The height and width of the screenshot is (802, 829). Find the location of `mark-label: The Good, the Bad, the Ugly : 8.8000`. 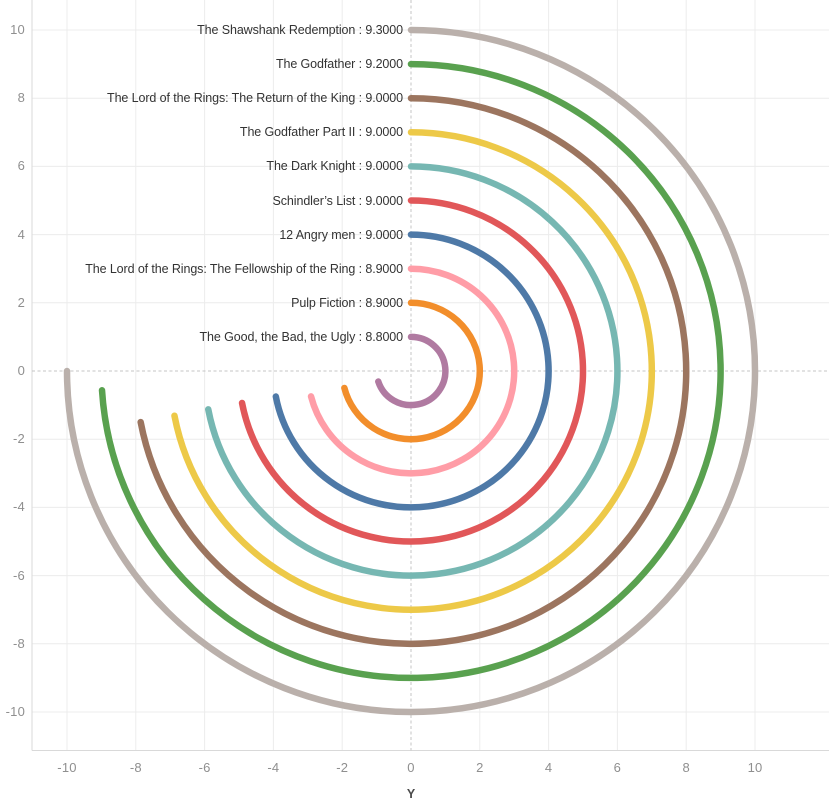

mark-label: The Good, the Bad, the Ugly : 8.8000 is located at coordinates (301, 336).